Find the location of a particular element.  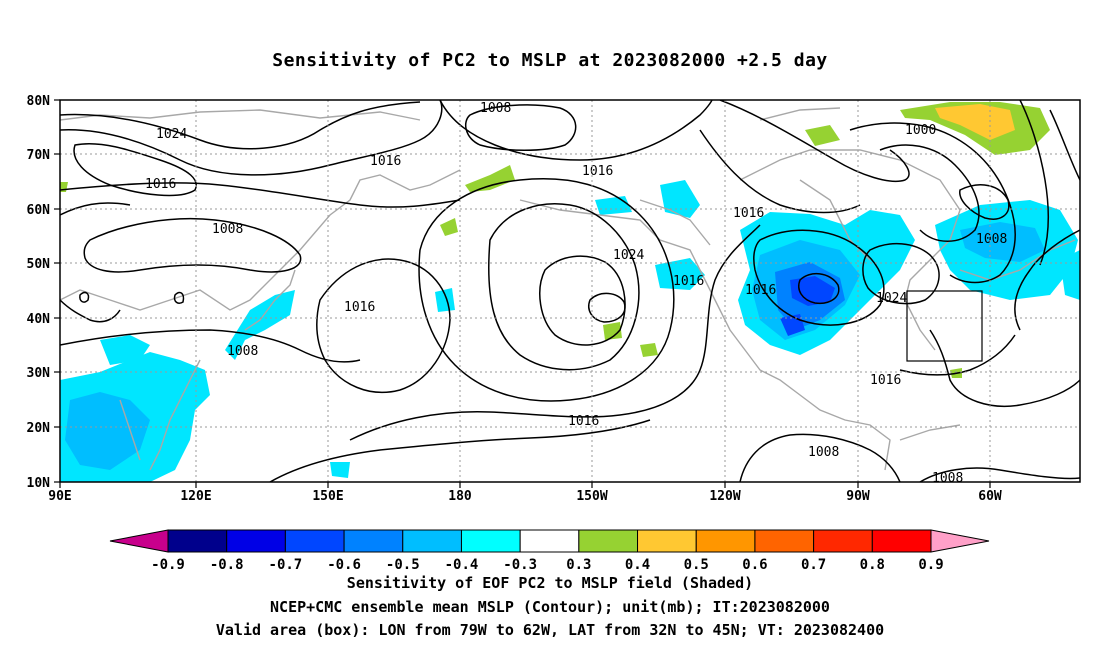

colorbar-label: 0.3 is located at coordinates (578, 565).